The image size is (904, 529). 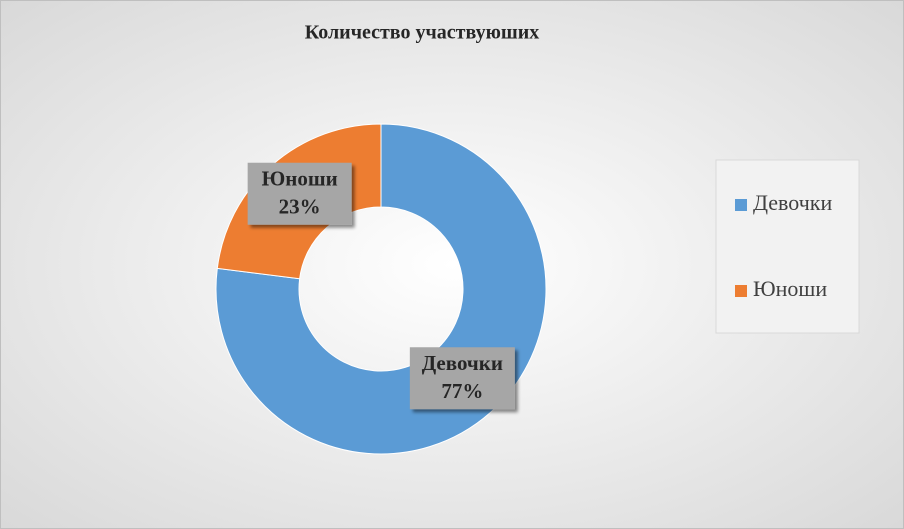 What do you see at coordinates (462, 363) in the screenshot?
I see `data-label-category: Девочки` at bounding box center [462, 363].